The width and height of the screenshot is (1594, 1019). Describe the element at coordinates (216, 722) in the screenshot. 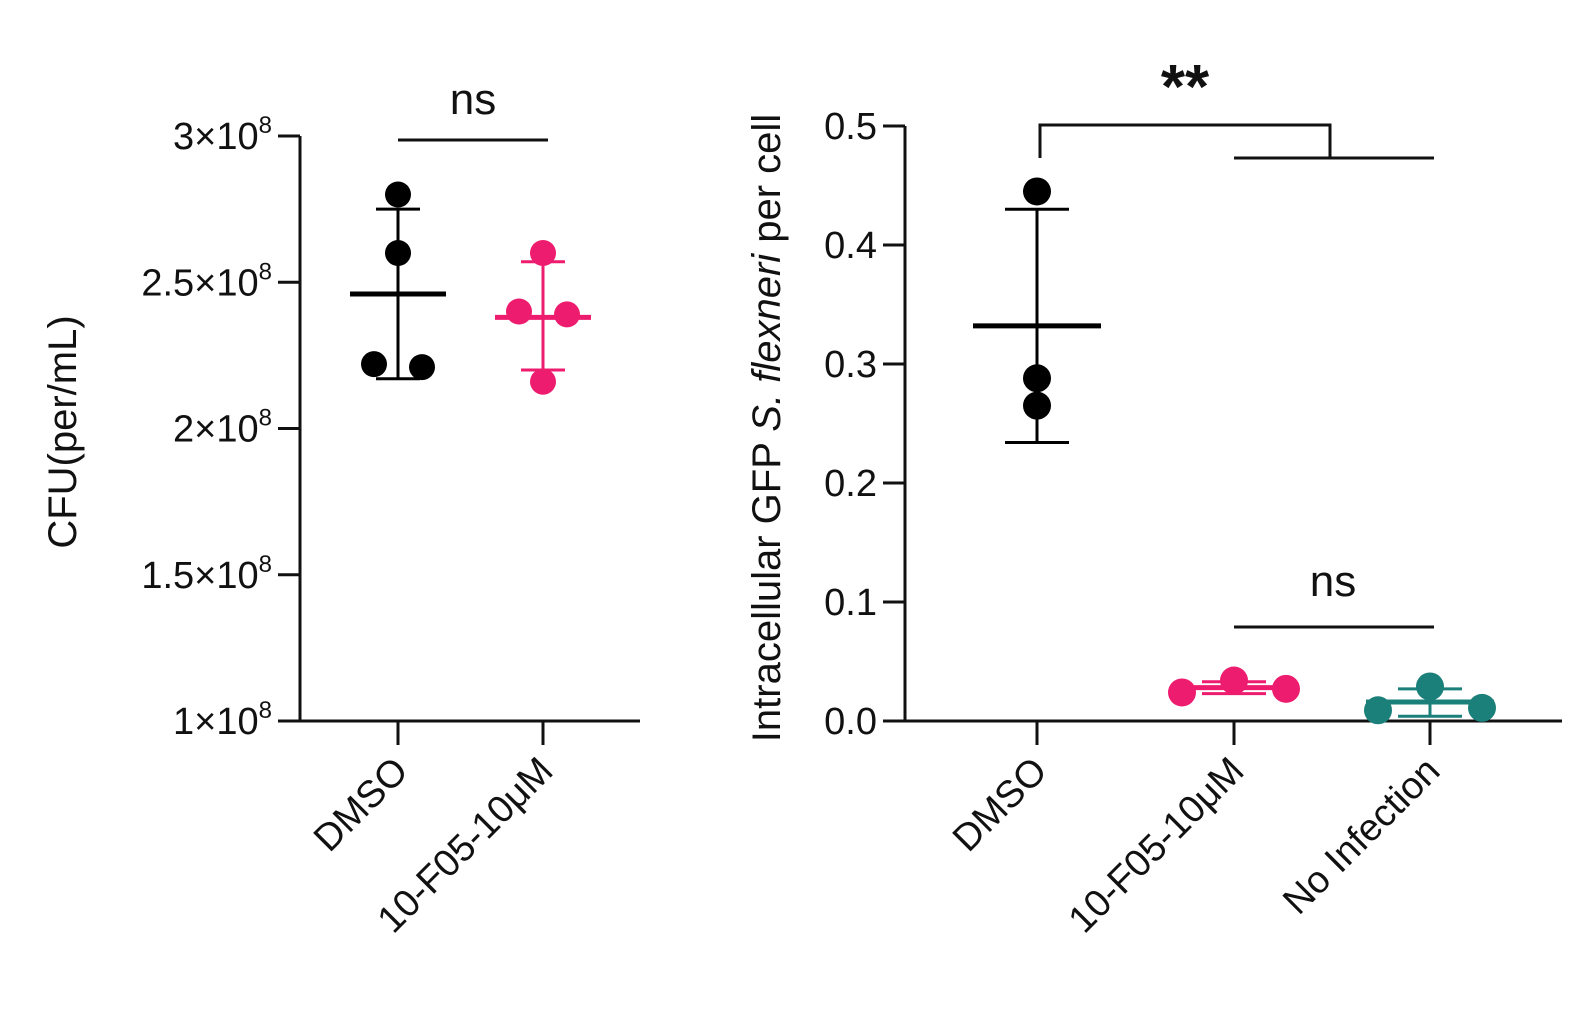

I see `left-y-tick-mantissa: 1×10` at that location.